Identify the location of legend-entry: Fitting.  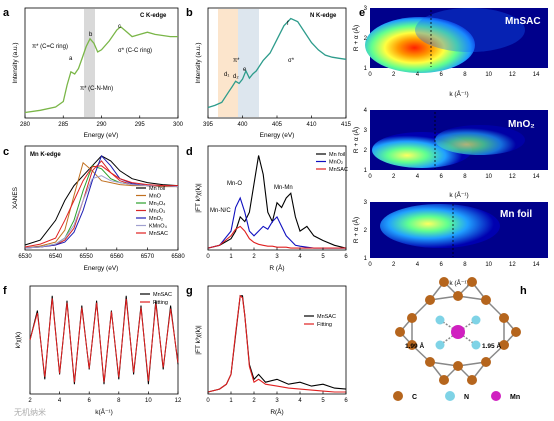
(324, 325).